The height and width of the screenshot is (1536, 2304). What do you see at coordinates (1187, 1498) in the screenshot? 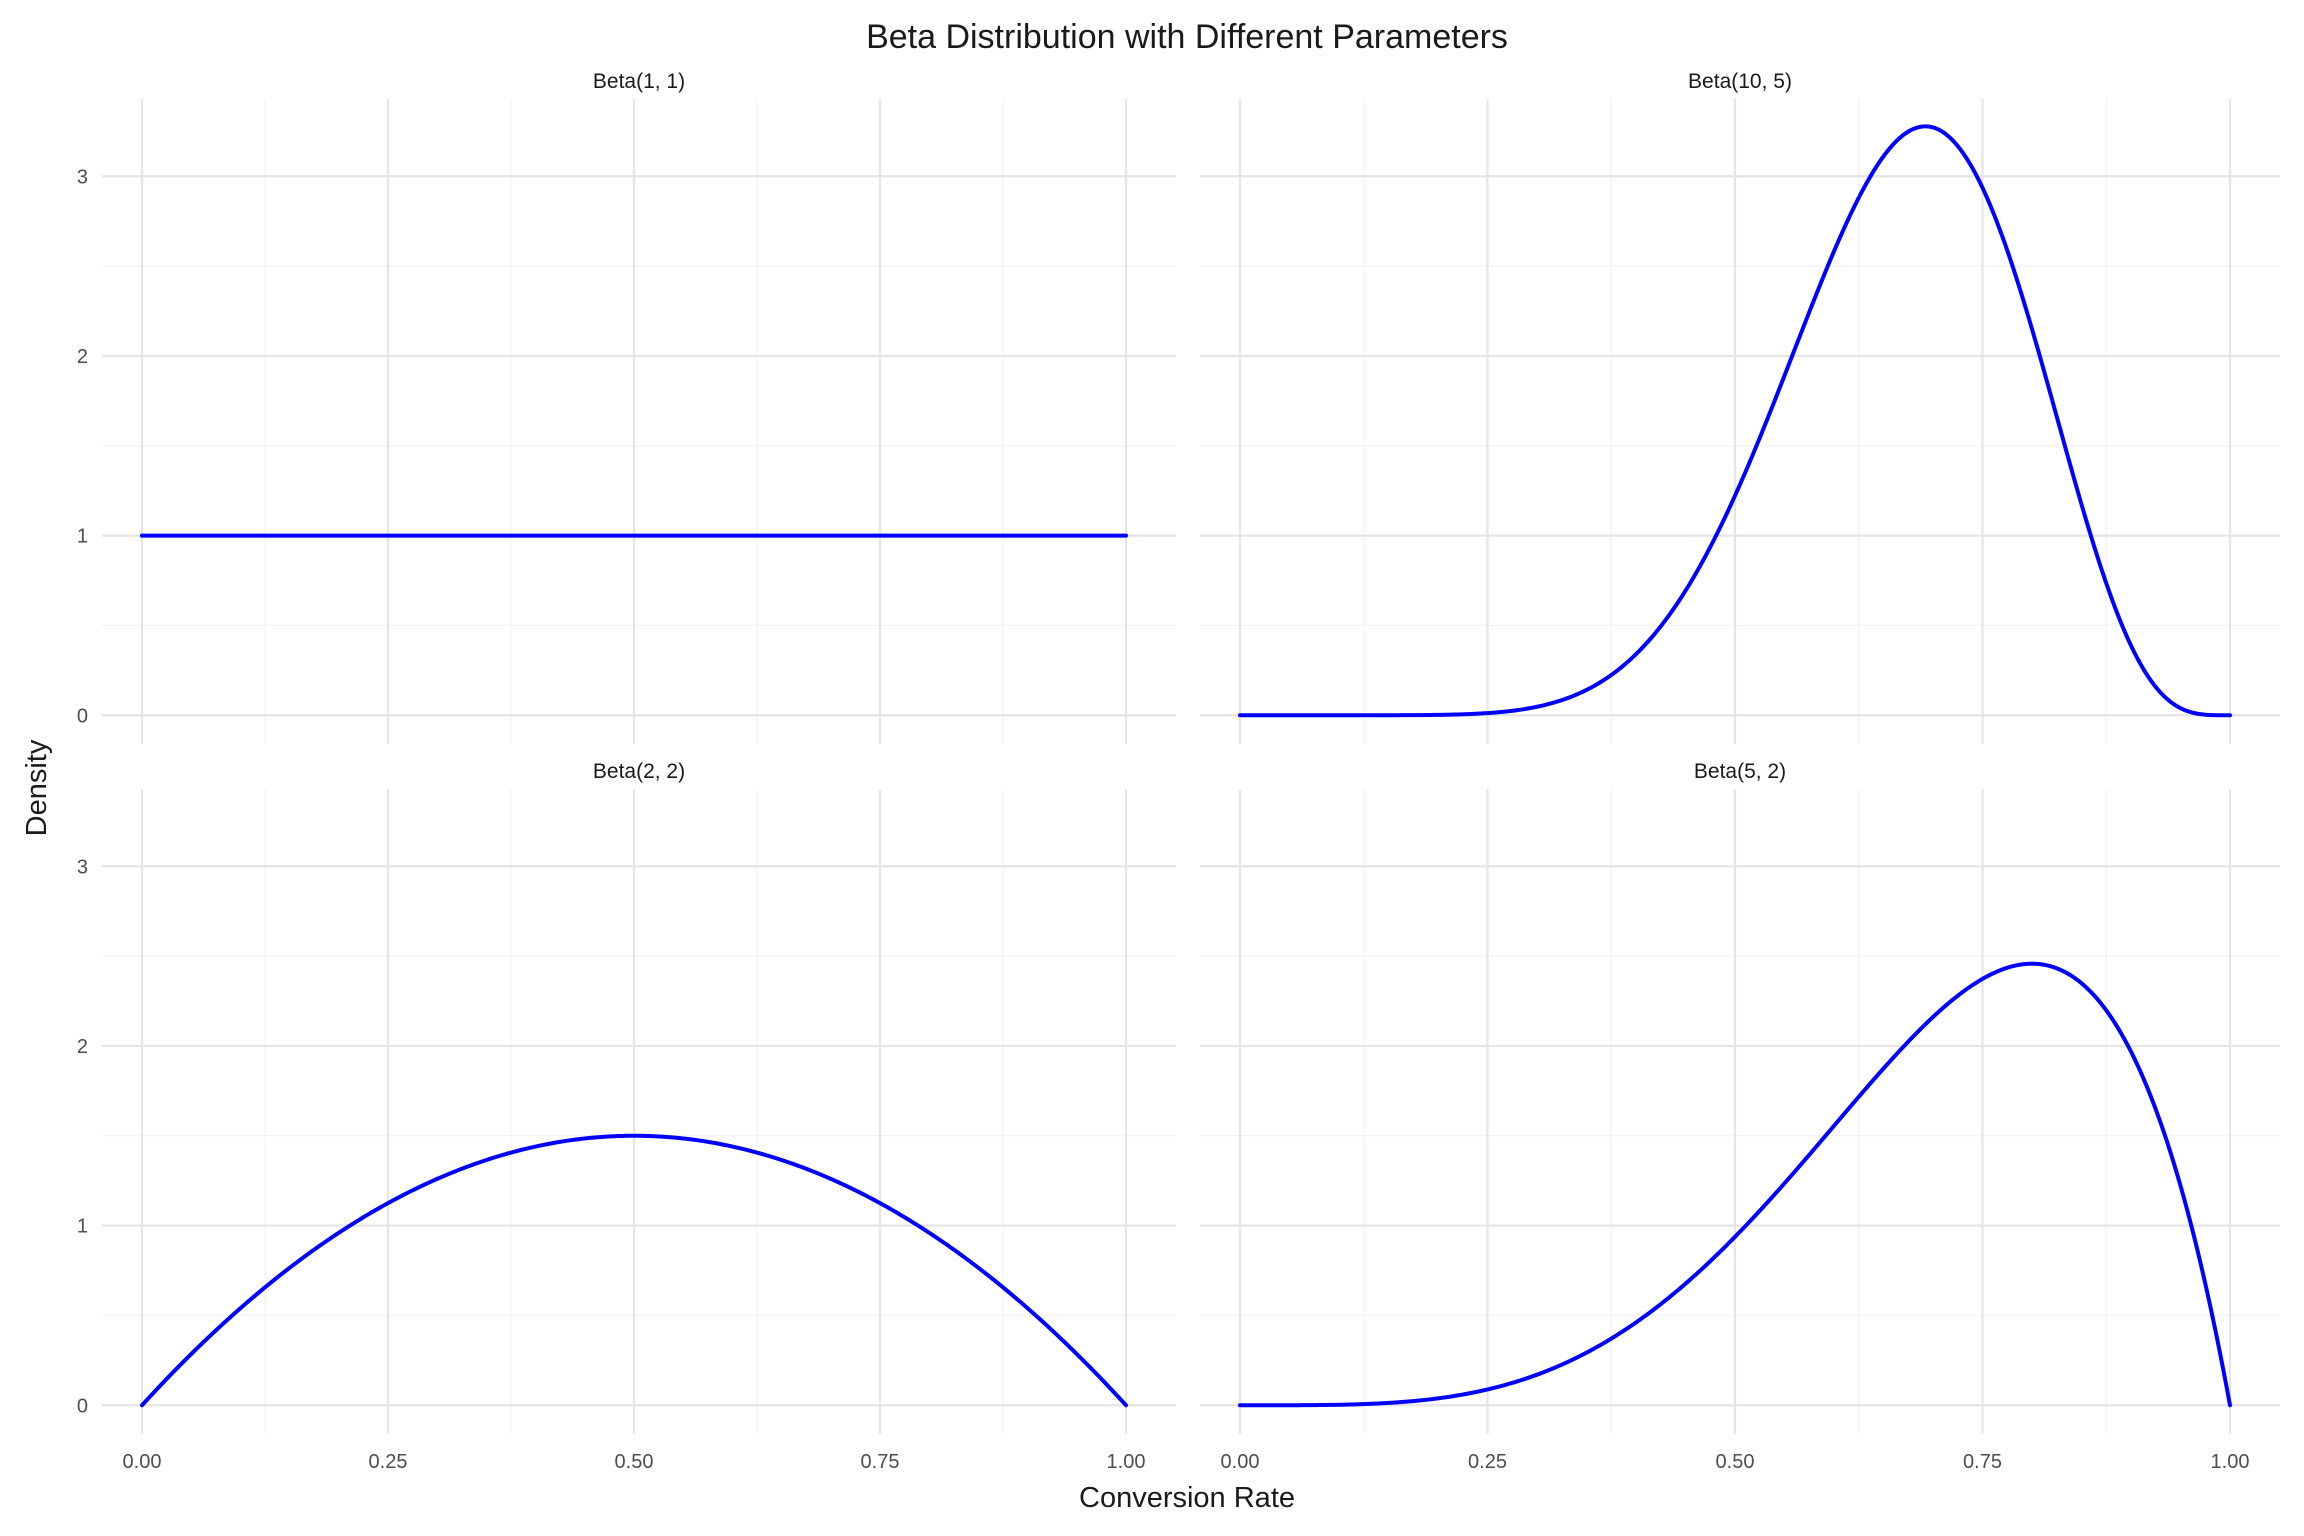
I see `x-axis-title: Conversion Rate` at bounding box center [1187, 1498].